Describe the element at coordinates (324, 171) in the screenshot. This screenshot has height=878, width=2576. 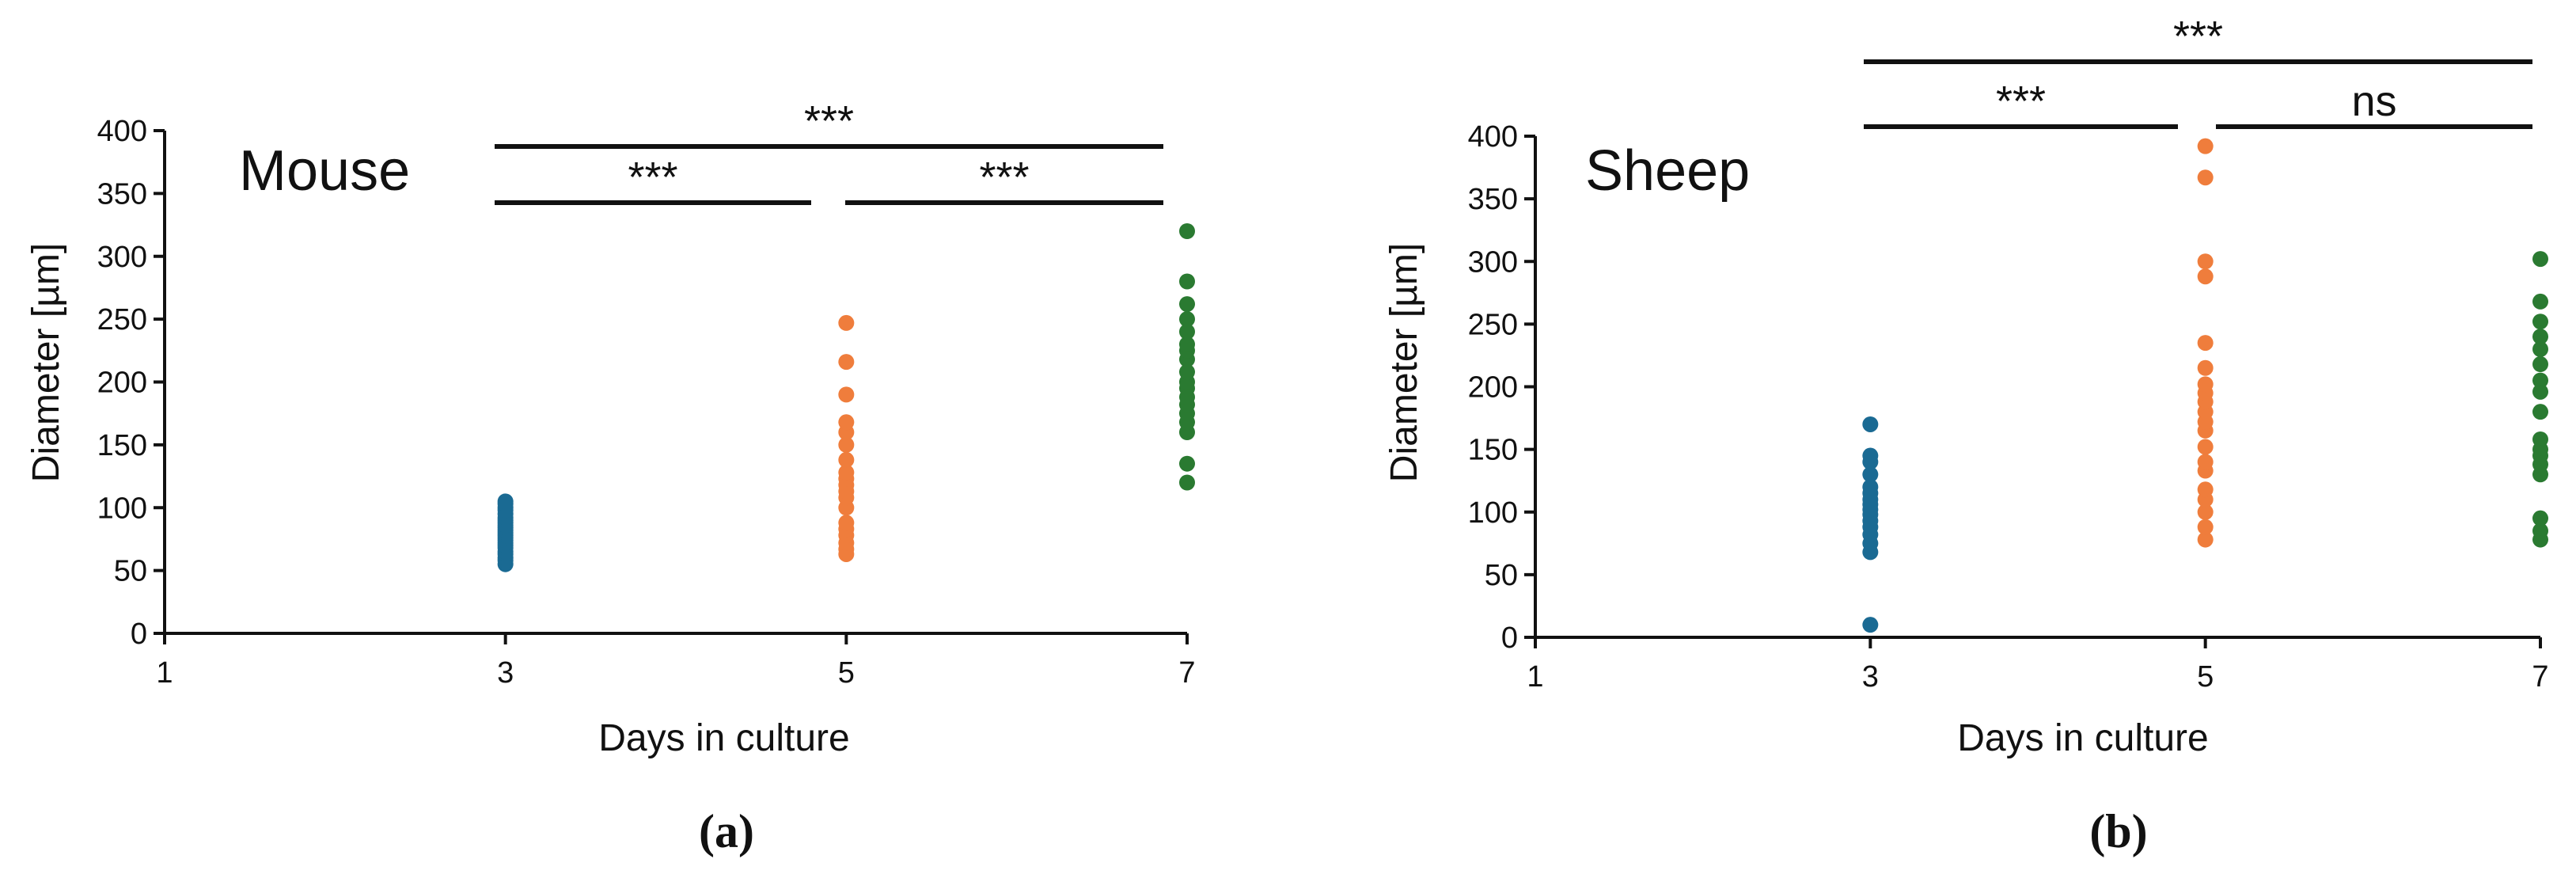
I see `panel-title: Mouse` at that location.